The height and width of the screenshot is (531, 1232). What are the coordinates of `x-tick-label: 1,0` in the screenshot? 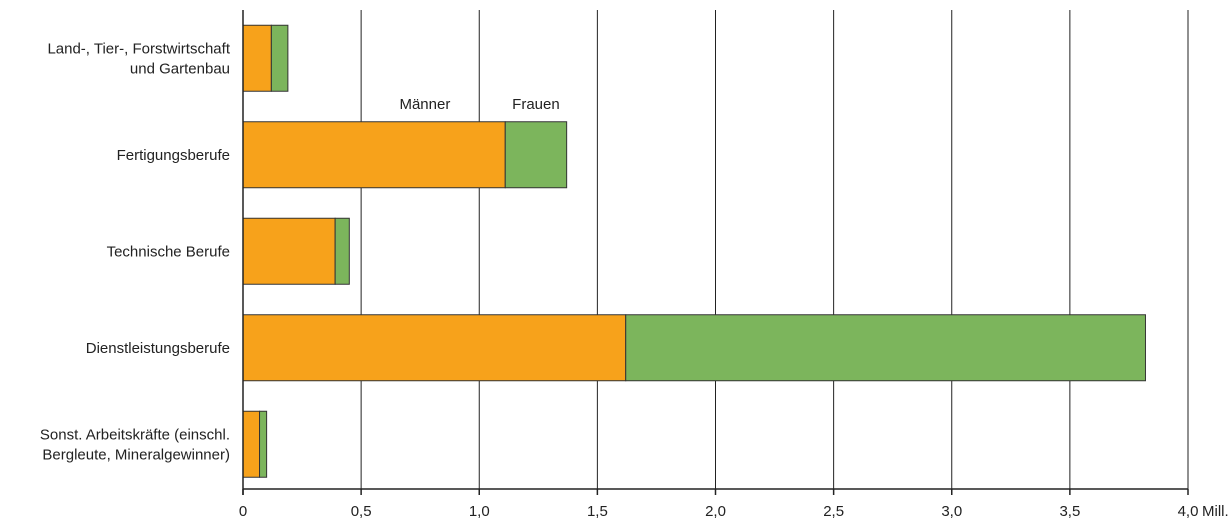 It's located at (479, 511).